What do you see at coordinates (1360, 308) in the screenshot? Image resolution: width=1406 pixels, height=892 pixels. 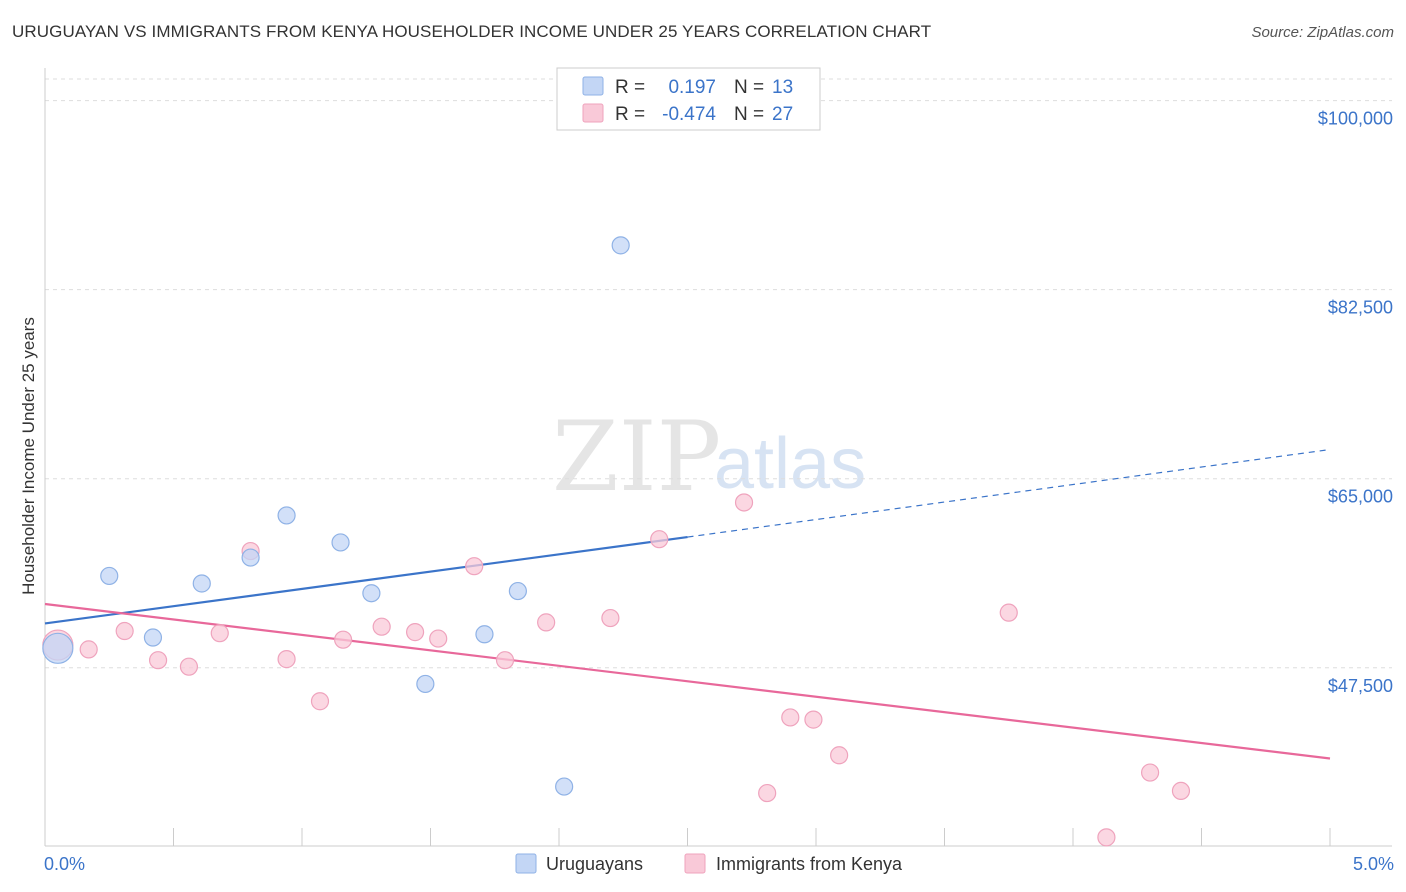 I see `y-tick-label: $82,500` at bounding box center [1360, 308].